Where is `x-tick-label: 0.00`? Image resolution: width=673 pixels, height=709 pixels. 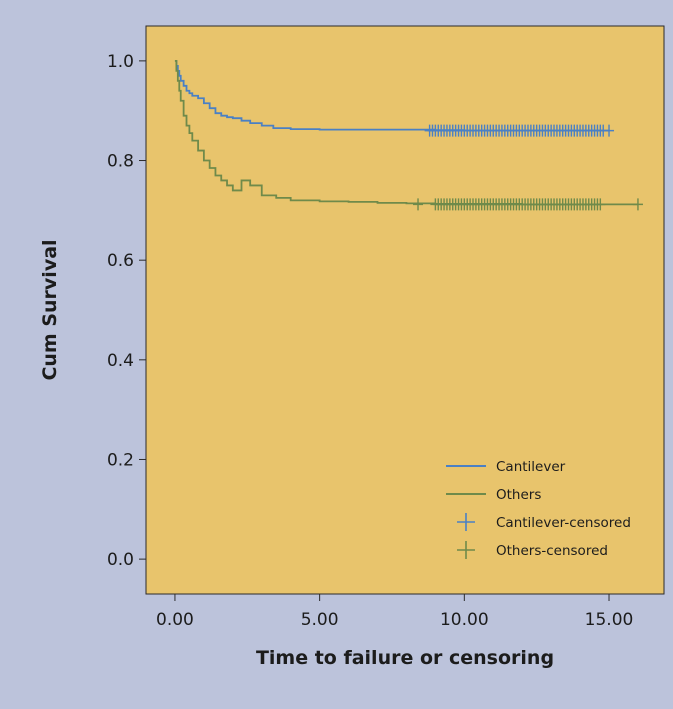
x-tick-label: 0.00 is located at coordinates (175, 620).